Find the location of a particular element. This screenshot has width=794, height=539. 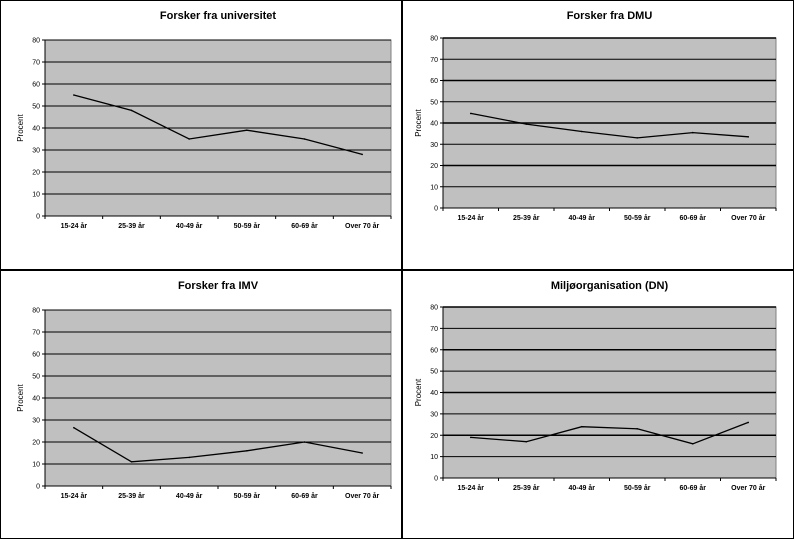

chart-title: Forsker fra universitet is located at coordinates (218, 16).